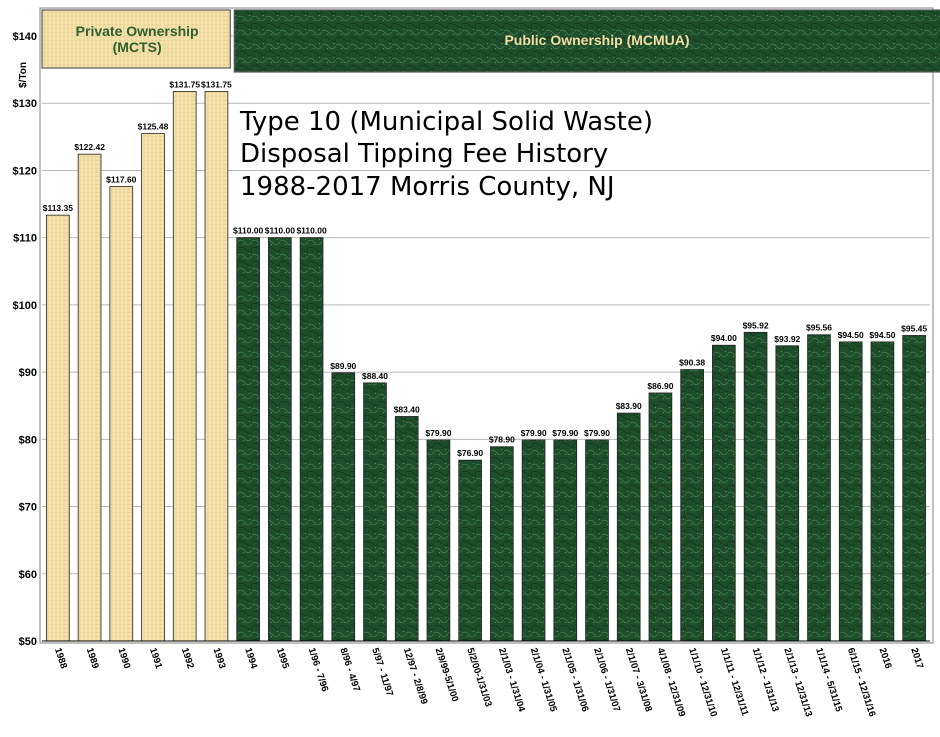 This screenshot has height=737, width=940. Describe the element at coordinates (28, 642) in the screenshot. I see `y-tick-label: $50` at that location.